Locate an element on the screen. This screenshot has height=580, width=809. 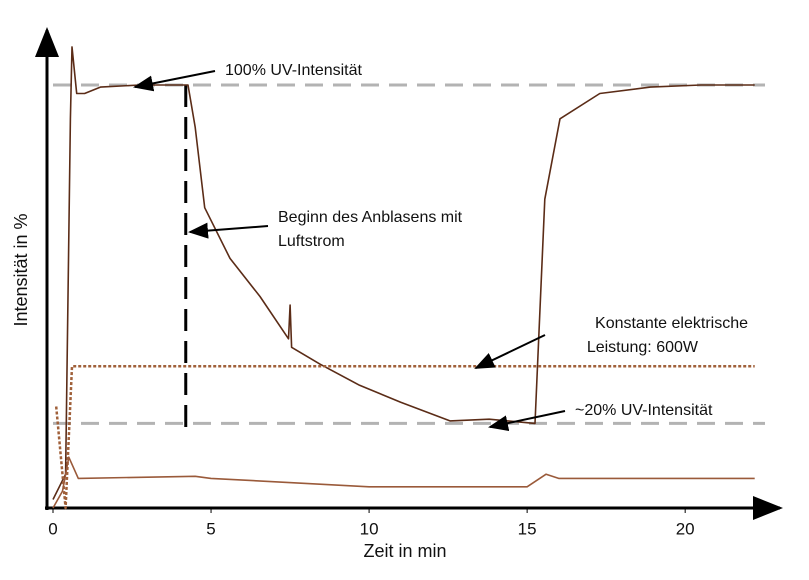
y-axis-label: Intensität in % is located at coordinates (21, 269).